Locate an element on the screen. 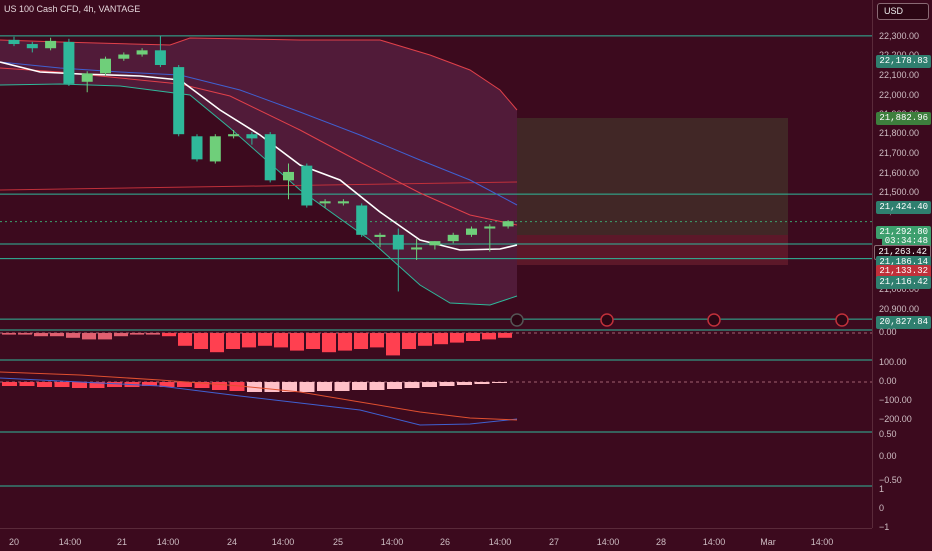 This screenshot has height=551, width=932. bollinger-upper-line is located at coordinates (259, 74).